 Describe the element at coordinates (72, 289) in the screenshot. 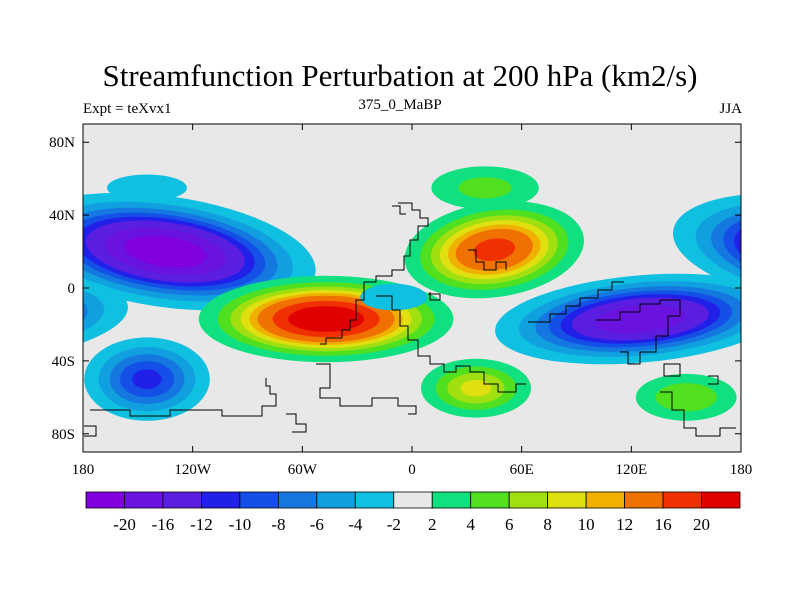

I see `y-tick-label: 0` at that location.